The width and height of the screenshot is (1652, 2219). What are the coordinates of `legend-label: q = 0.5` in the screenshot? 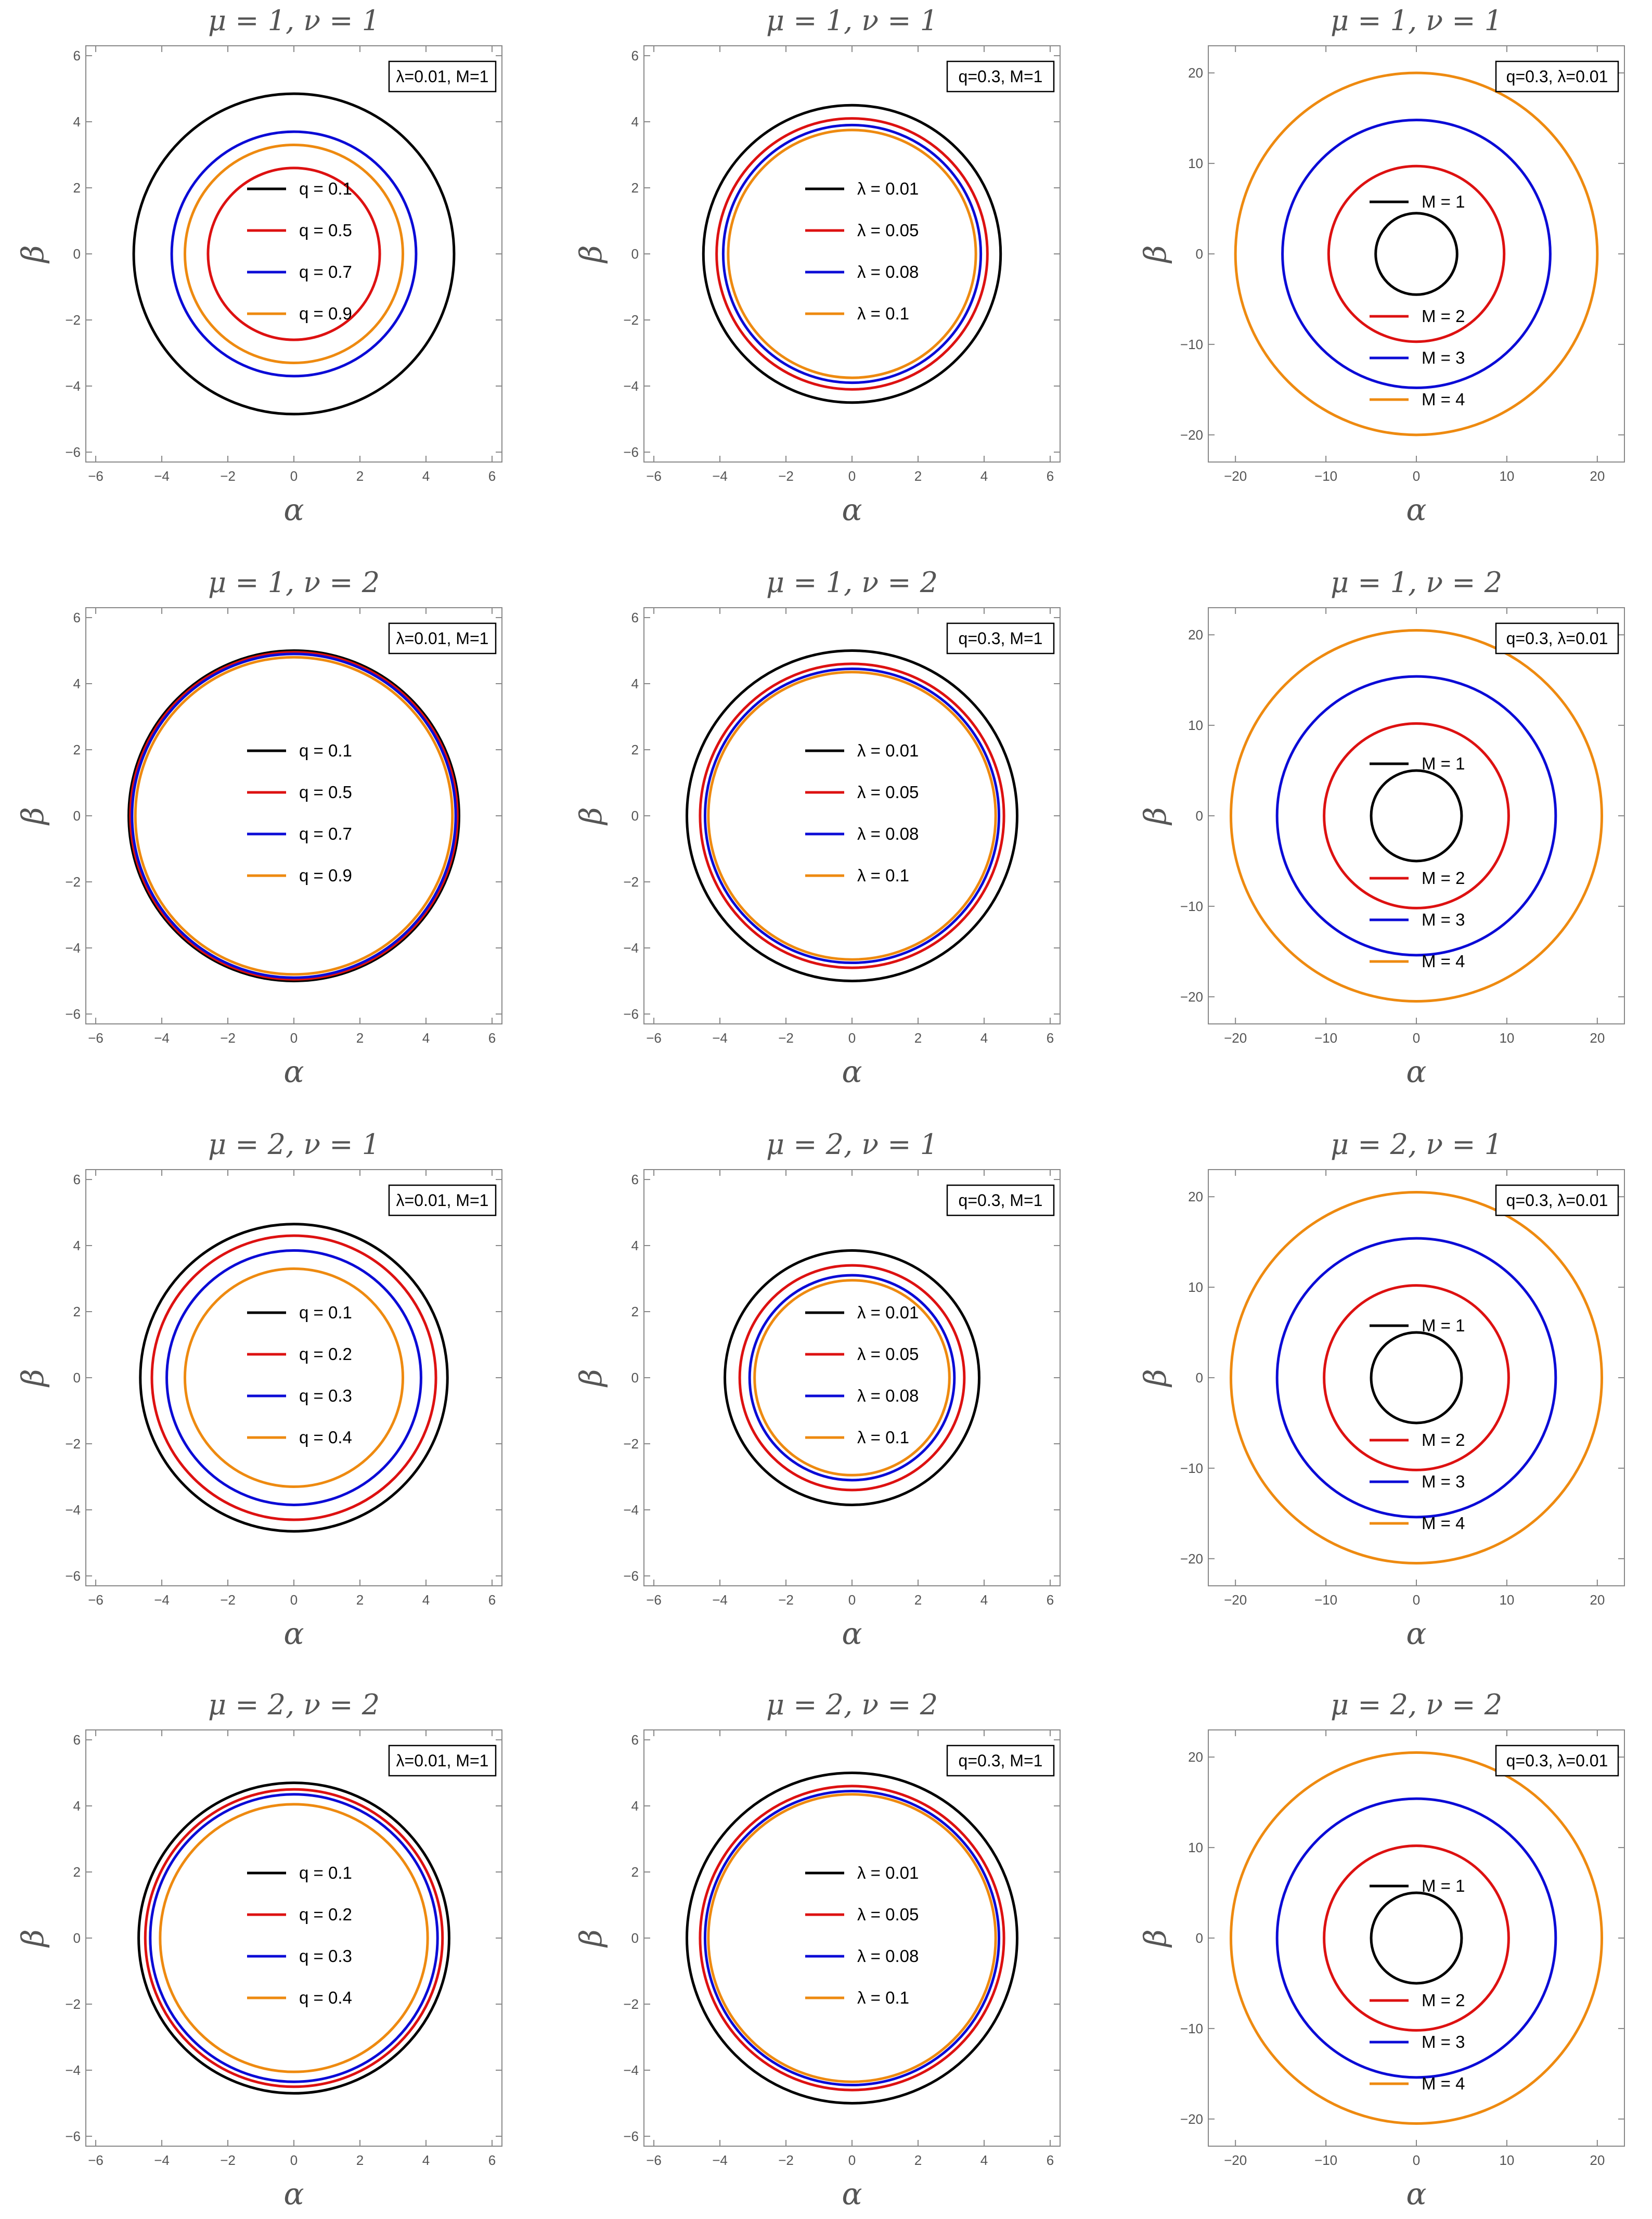 It's located at (325, 230).